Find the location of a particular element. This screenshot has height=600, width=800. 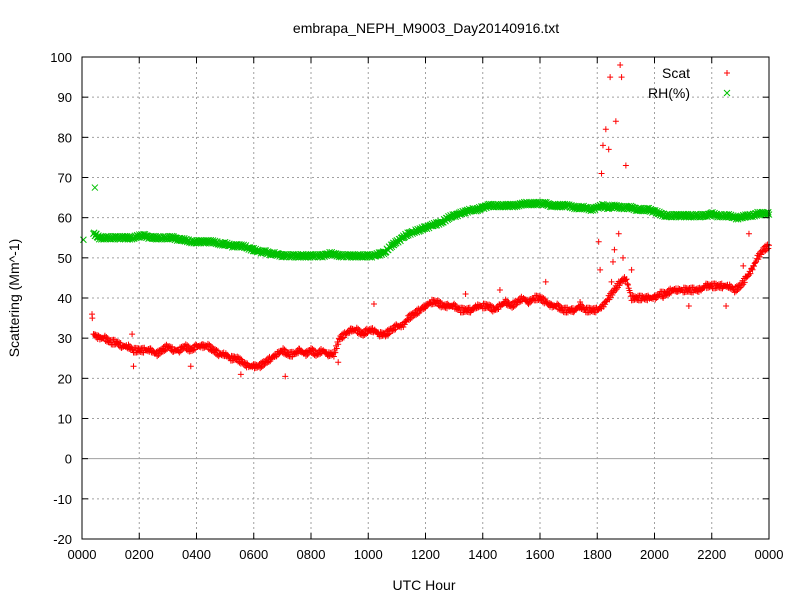

y-tick-label: 90 is located at coordinates (65, 97).